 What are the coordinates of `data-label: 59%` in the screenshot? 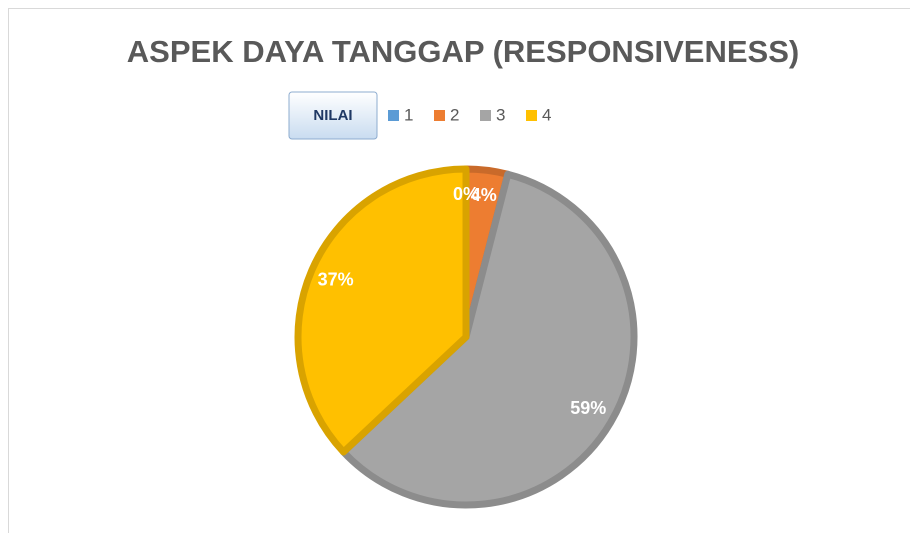 It's located at (588, 408).